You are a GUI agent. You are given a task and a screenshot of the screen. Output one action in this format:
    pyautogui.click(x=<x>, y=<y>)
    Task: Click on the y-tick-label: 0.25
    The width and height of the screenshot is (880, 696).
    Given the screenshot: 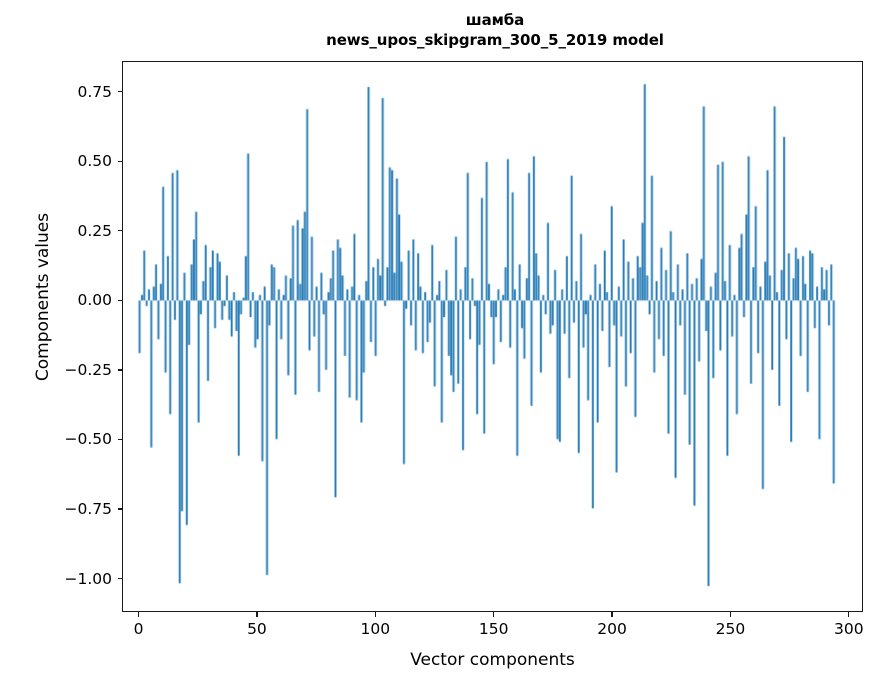 What is the action you would take?
    pyautogui.click(x=94, y=230)
    